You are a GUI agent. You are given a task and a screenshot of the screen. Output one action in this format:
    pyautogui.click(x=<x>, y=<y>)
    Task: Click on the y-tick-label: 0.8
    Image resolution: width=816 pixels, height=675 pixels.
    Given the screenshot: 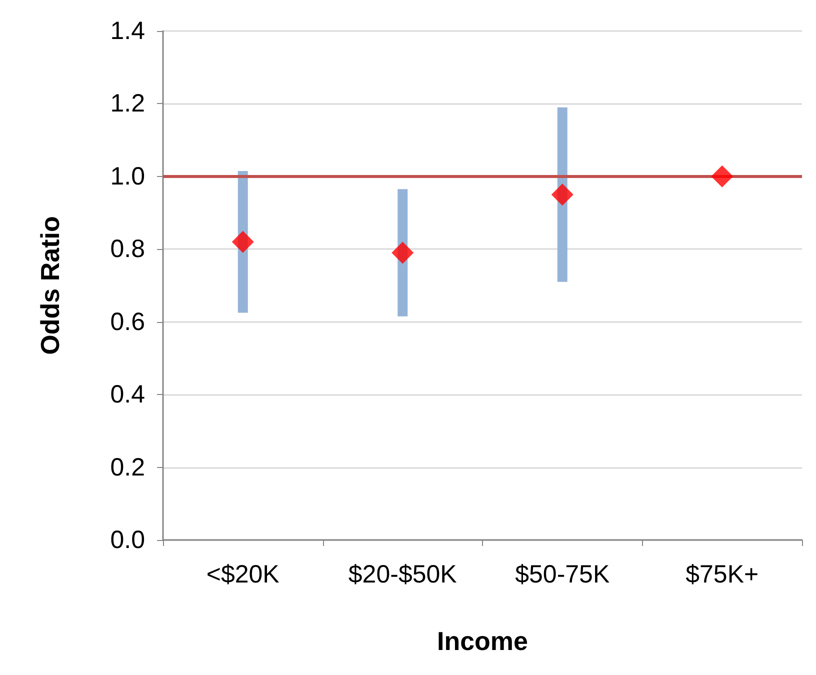 What is the action you would take?
    pyautogui.click(x=127, y=249)
    